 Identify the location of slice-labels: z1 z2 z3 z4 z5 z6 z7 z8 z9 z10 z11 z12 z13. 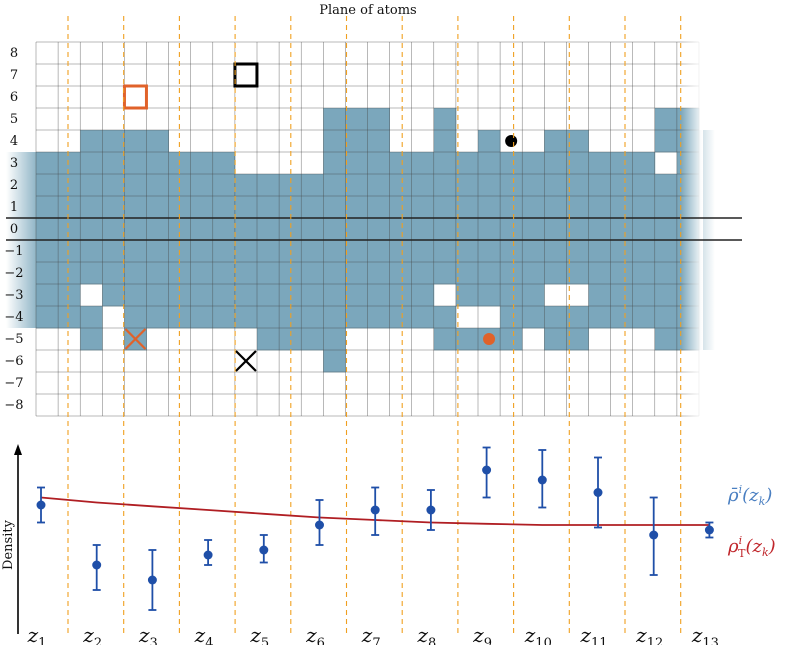
(373, 634).